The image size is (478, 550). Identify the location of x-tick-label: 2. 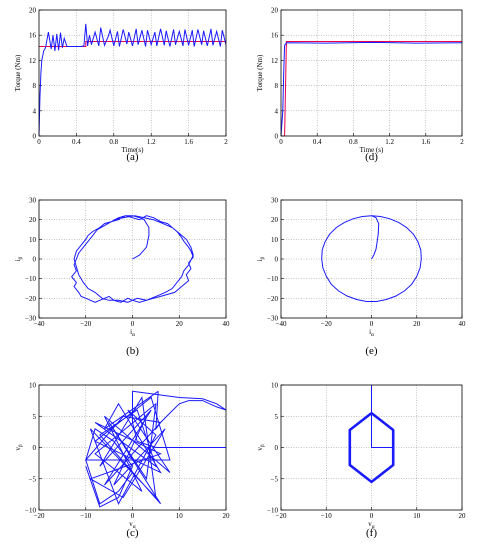
(226, 142).